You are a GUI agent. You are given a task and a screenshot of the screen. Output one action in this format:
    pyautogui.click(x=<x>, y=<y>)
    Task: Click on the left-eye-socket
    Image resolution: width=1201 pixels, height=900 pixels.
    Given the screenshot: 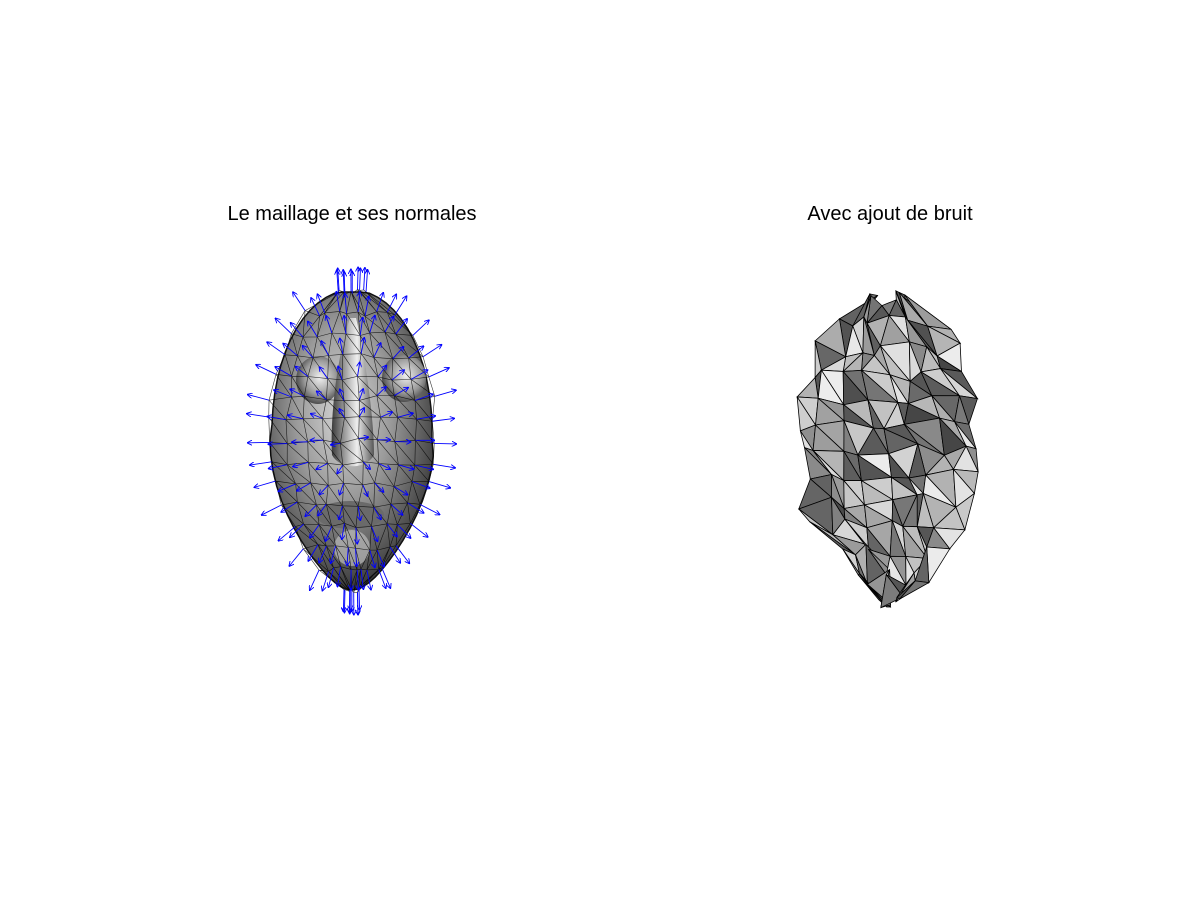 What is the action you would take?
    pyautogui.click(x=318, y=380)
    